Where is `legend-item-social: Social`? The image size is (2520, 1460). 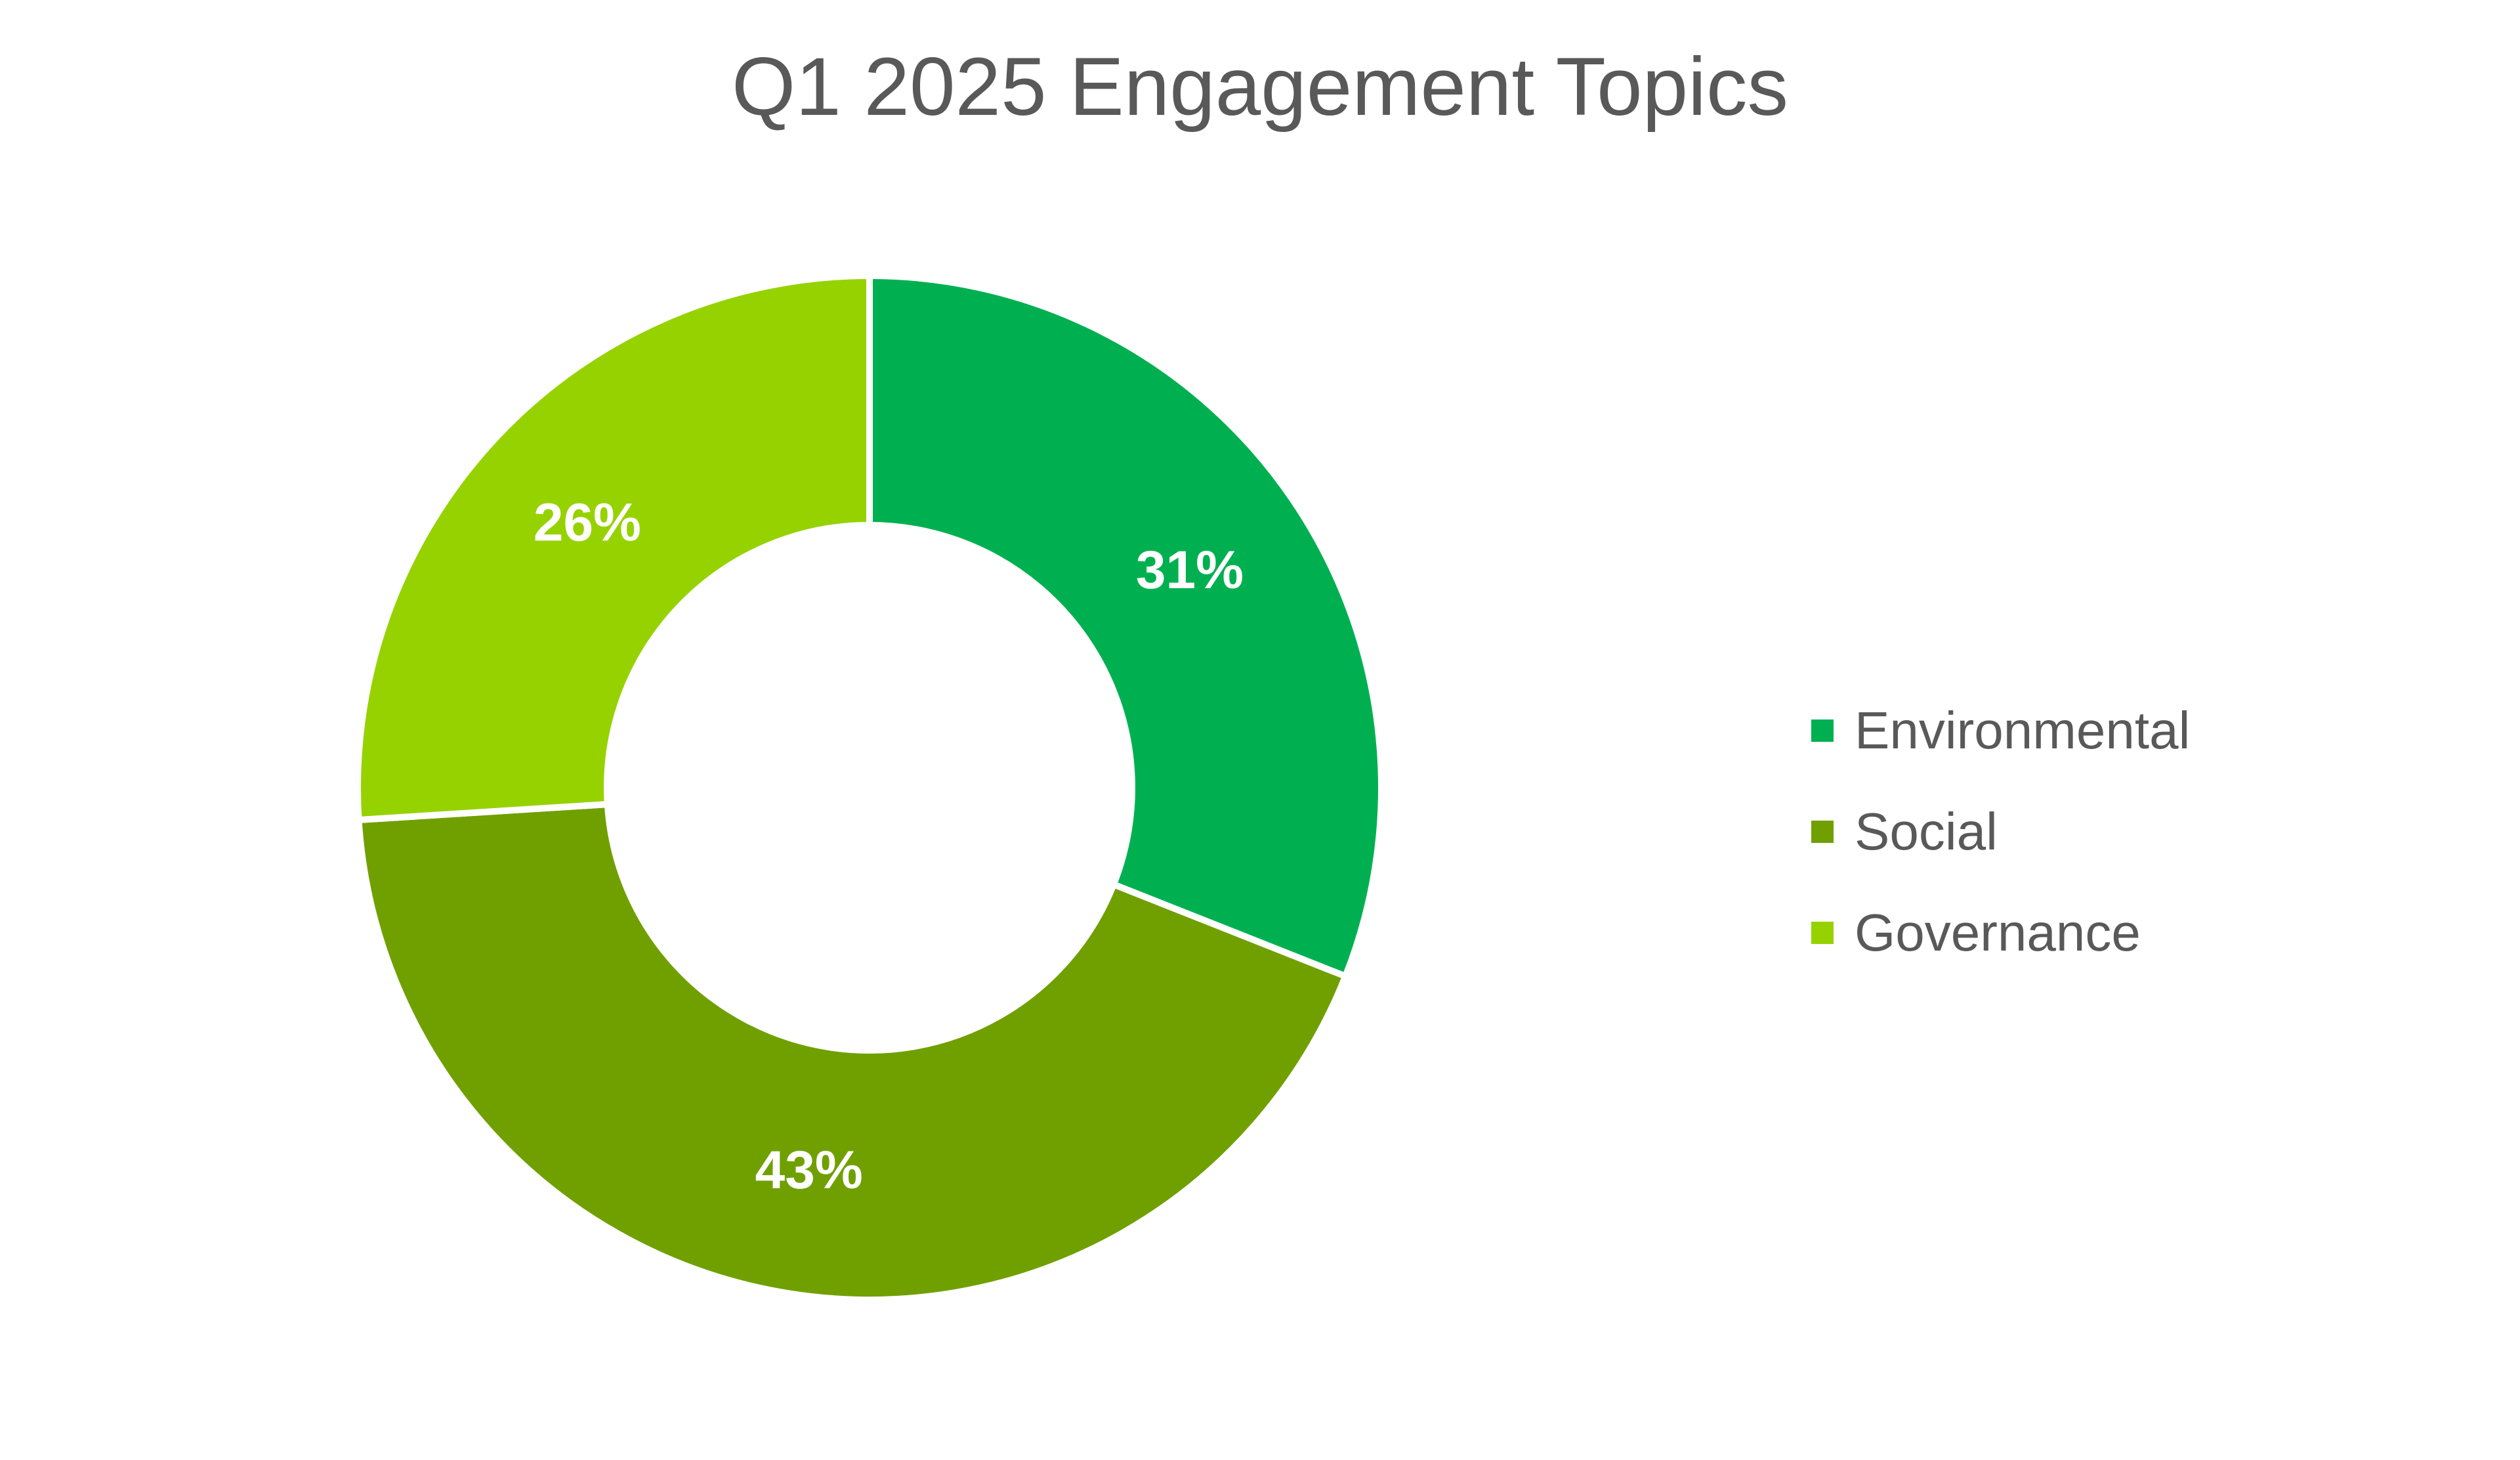 legend-item-social: Social is located at coordinates (2000, 831).